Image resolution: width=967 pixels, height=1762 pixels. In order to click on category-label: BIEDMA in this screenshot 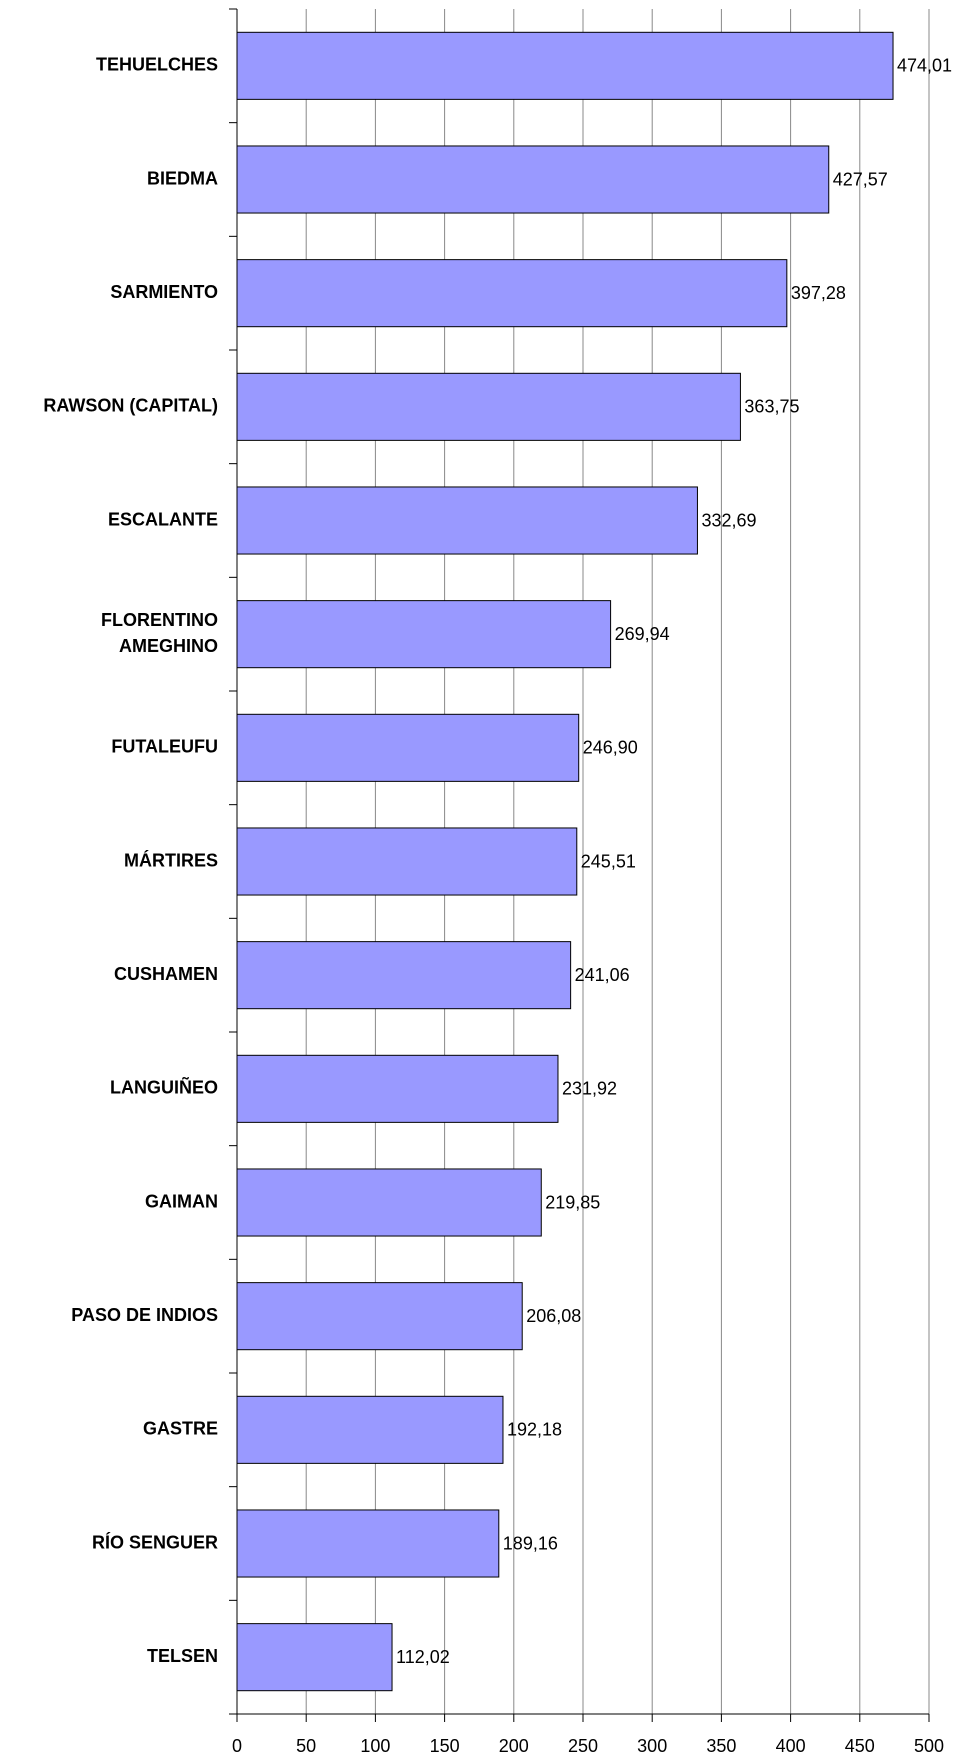, I will do `click(182, 178)`.